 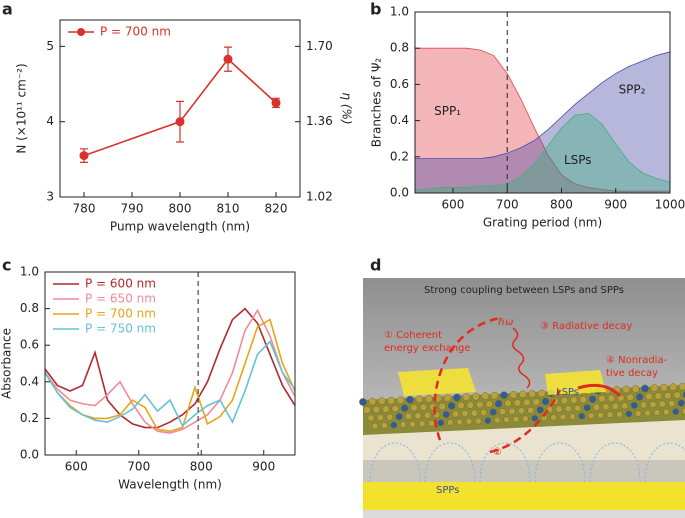 I want to click on photon-label: ħω, so click(x=505, y=322).